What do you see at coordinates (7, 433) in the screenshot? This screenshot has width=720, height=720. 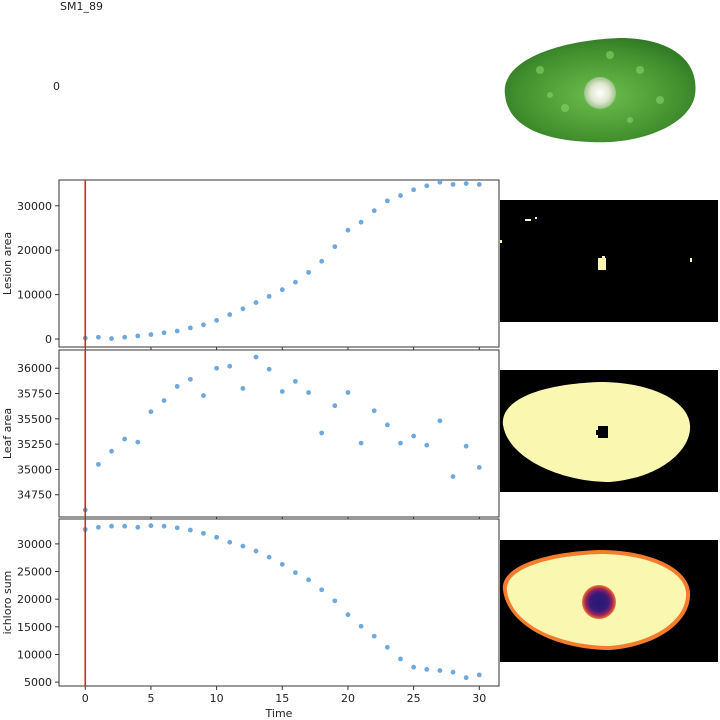 I see `y-axis-label: Leaf area` at bounding box center [7, 433].